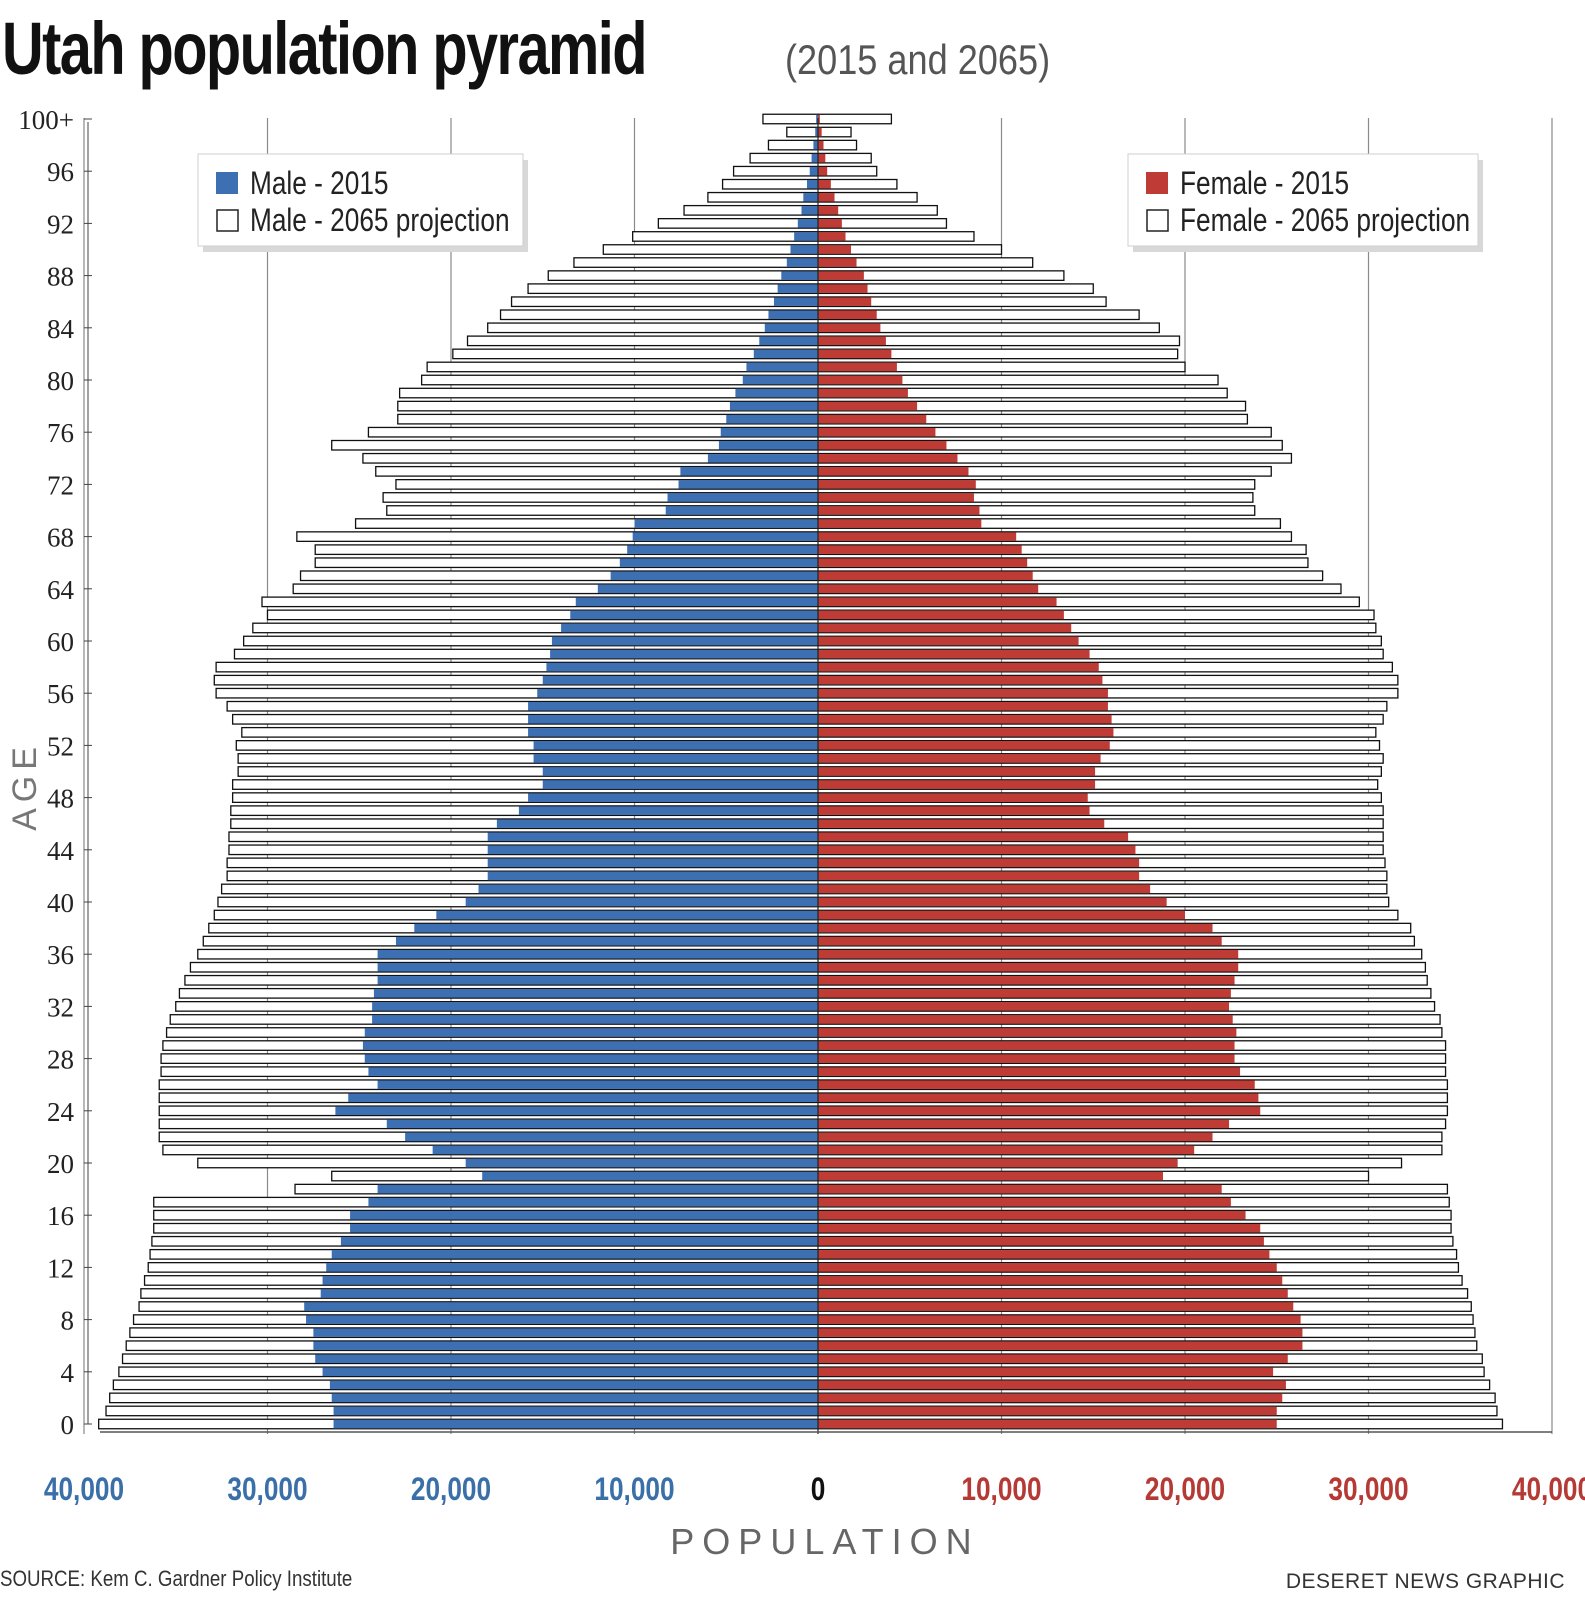 The height and width of the screenshot is (1600, 1585). I want to click on y-tick-label: 92, so click(60, 224).